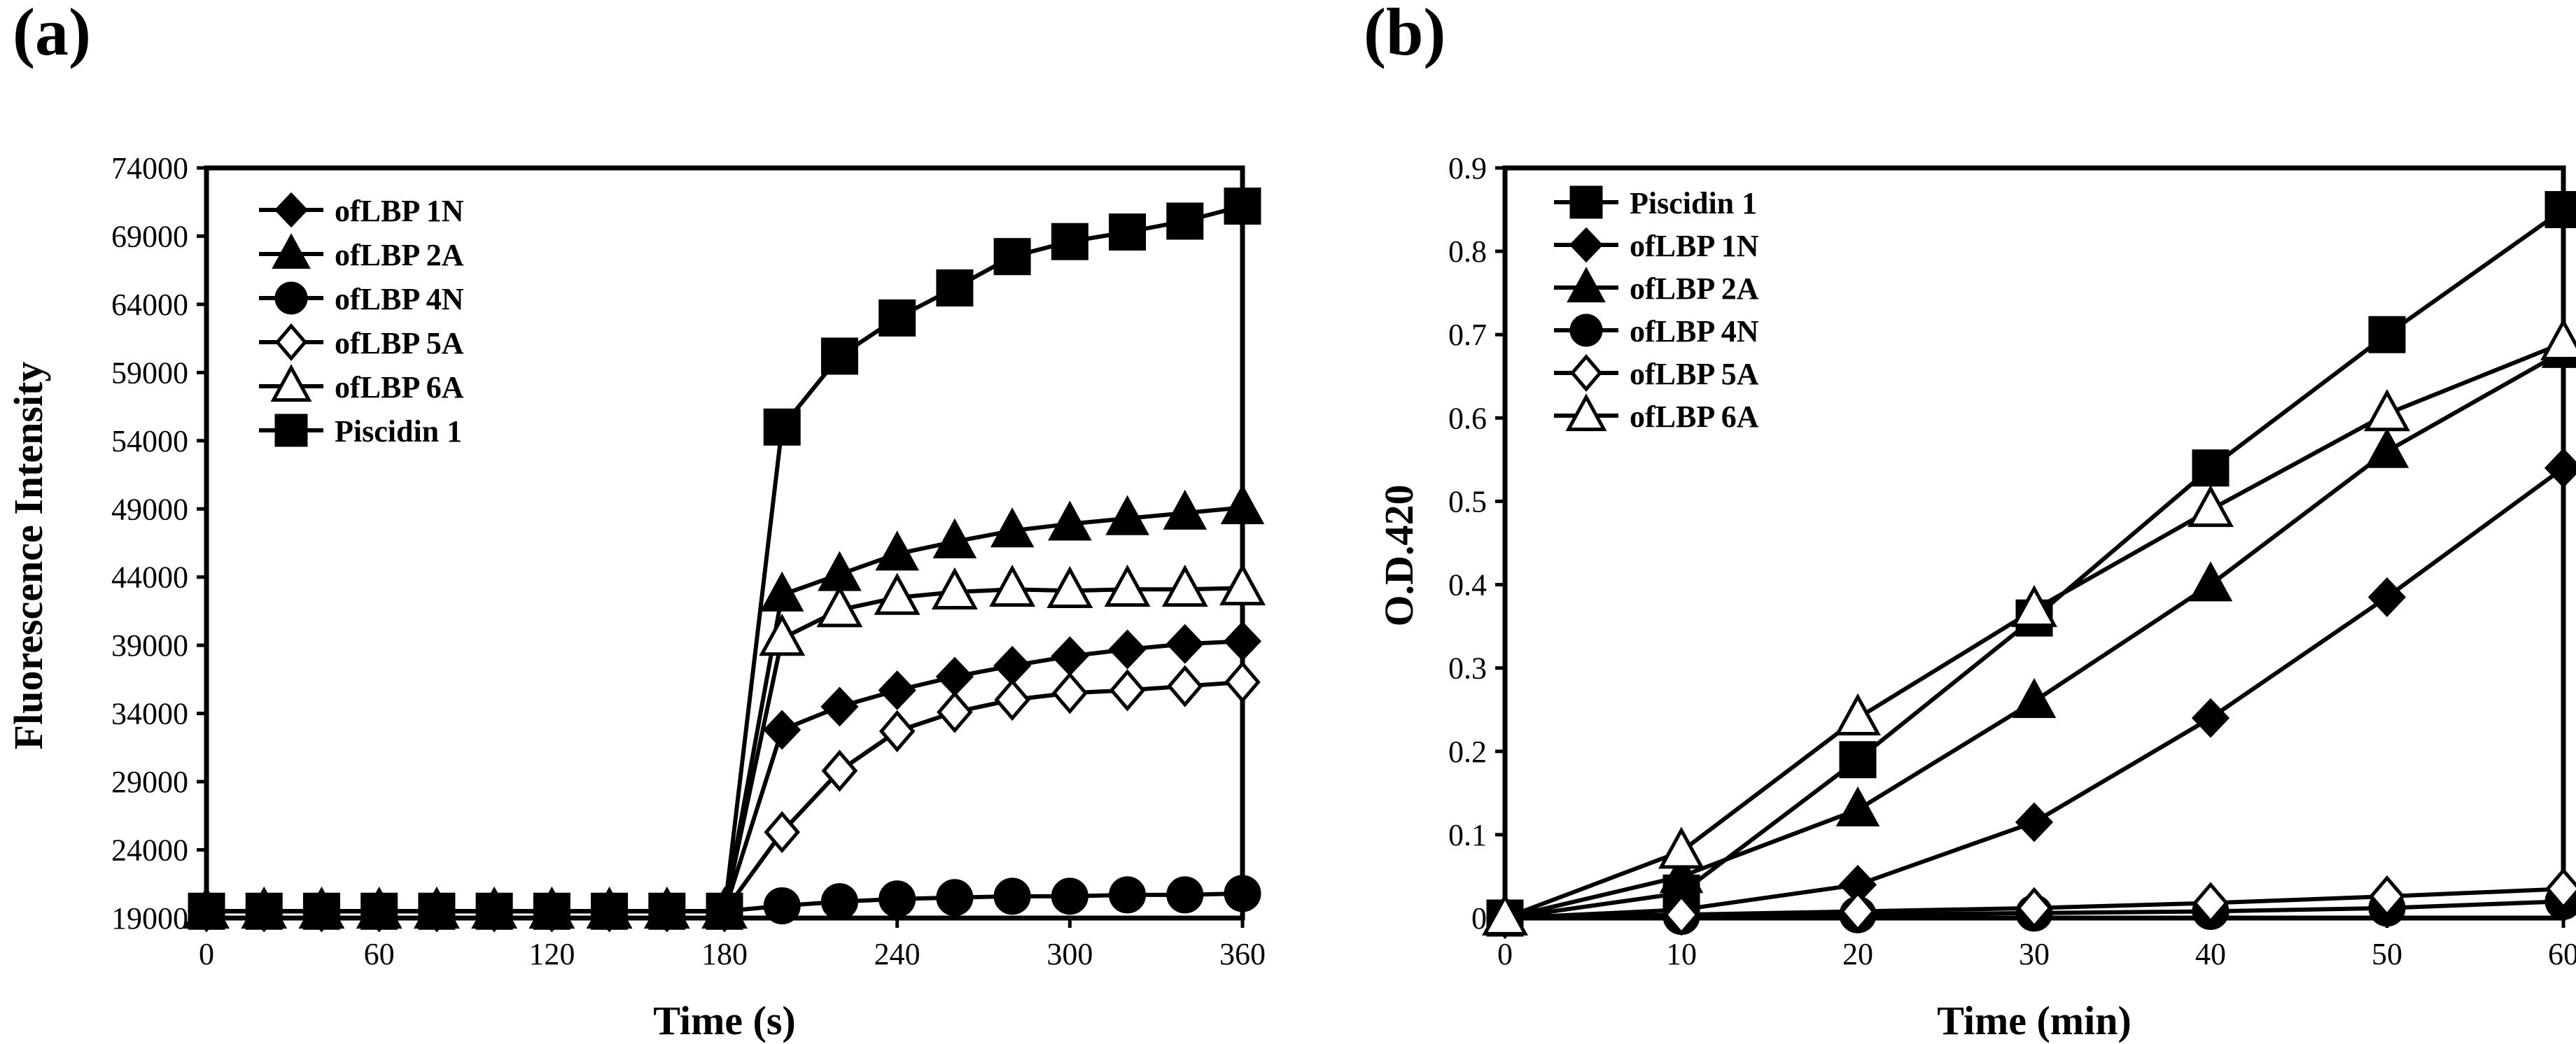 This screenshot has height=1044, width=2576. What do you see at coordinates (1586, 373) in the screenshot?
I see `panel-b-legend-item-oflbp-5a-marker` at bounding box center [1586, 373].